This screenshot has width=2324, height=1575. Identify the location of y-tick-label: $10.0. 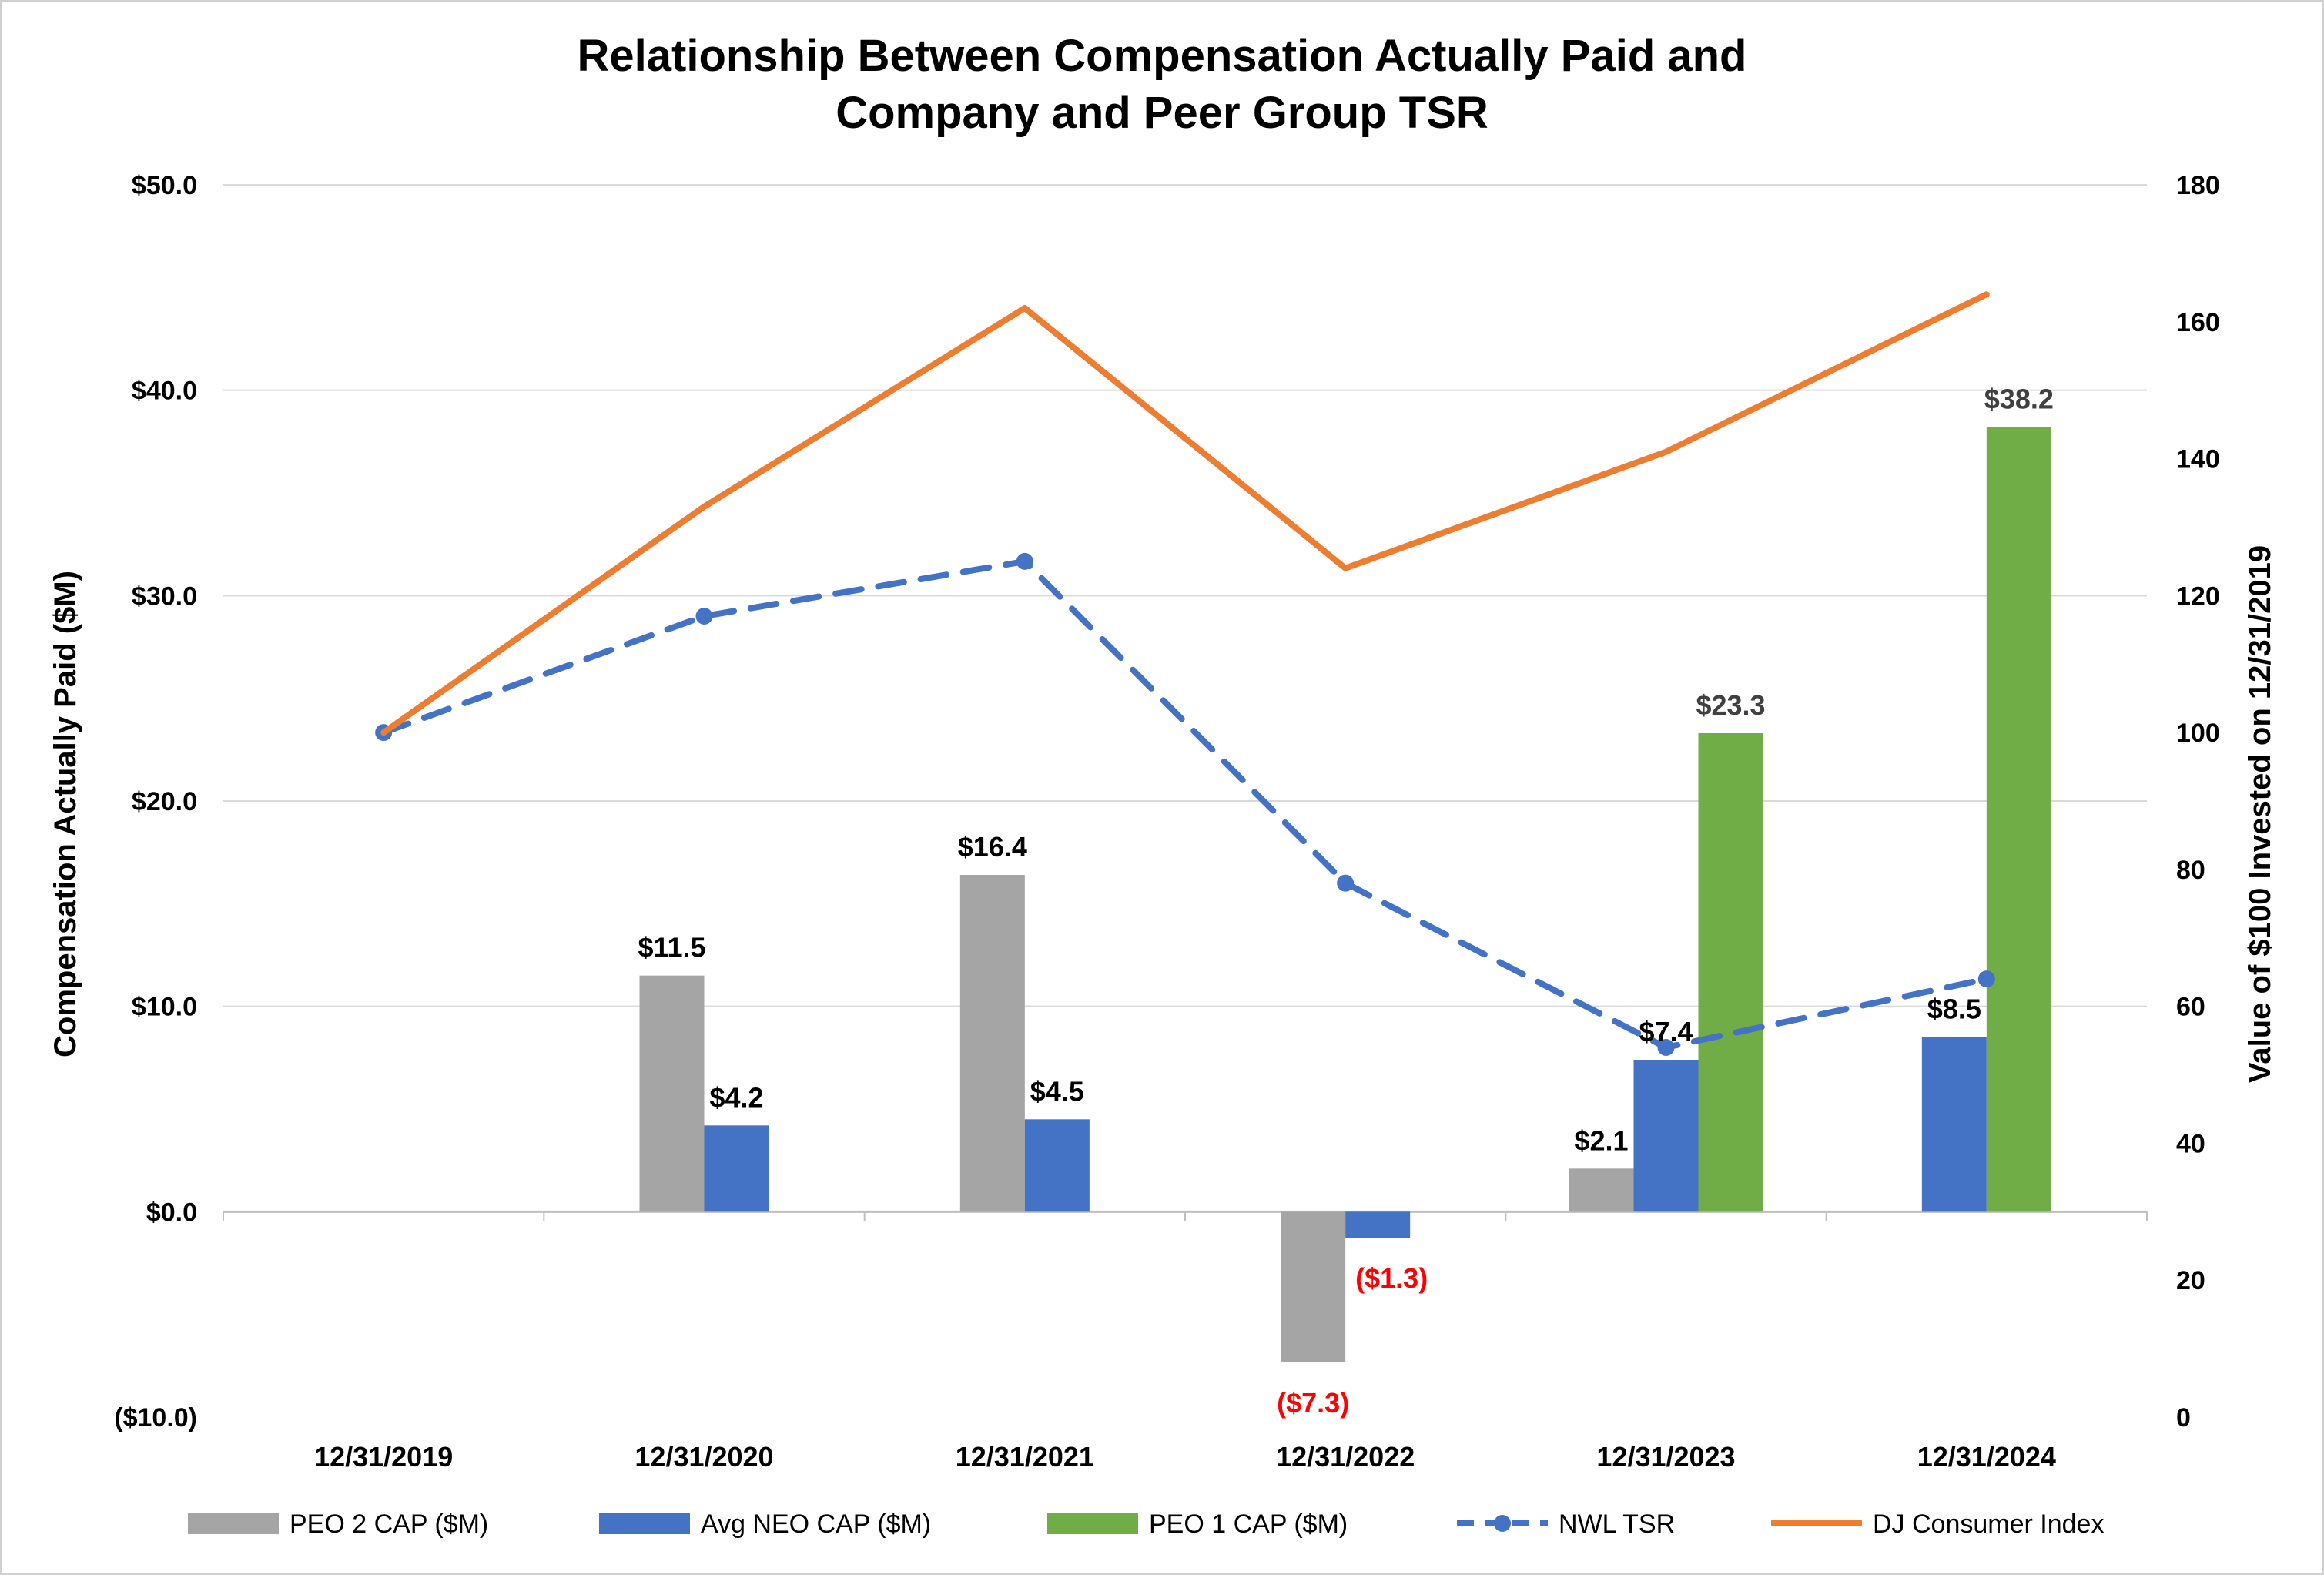
(164, 1008).